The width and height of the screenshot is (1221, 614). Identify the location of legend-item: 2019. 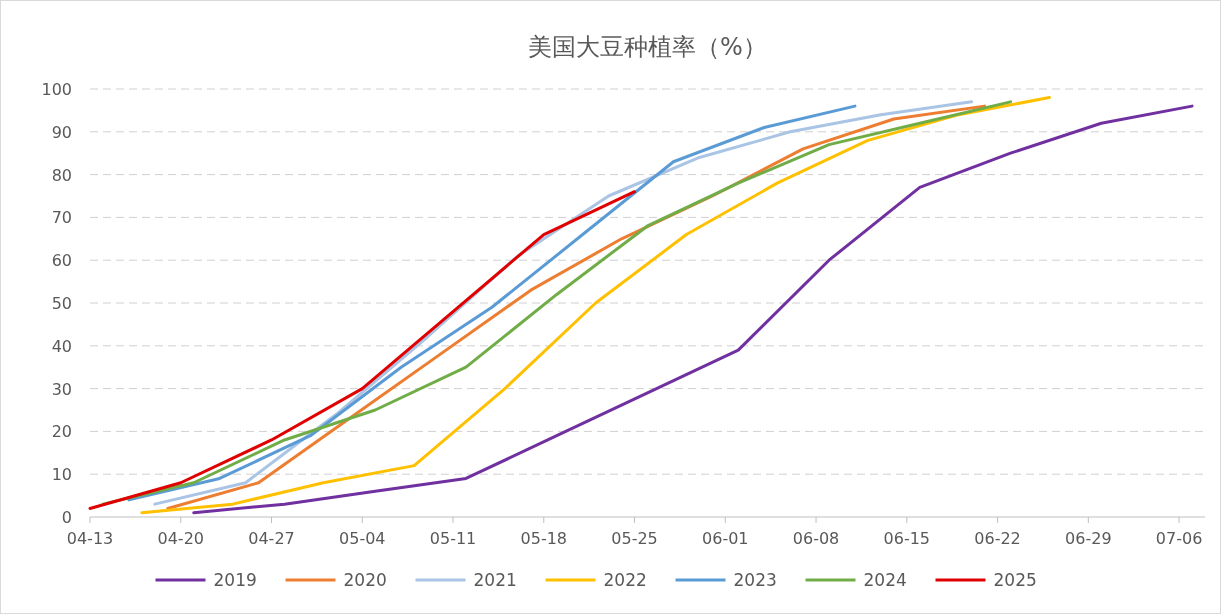
(206, 580).